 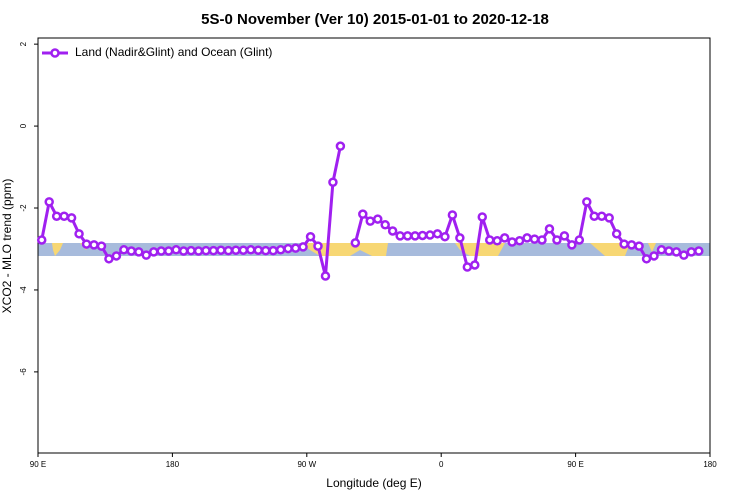 What do you see at coordinates (23, 290) in the screenshot?
I see `y-tick-label: -4` at bounding box center [23, 290].